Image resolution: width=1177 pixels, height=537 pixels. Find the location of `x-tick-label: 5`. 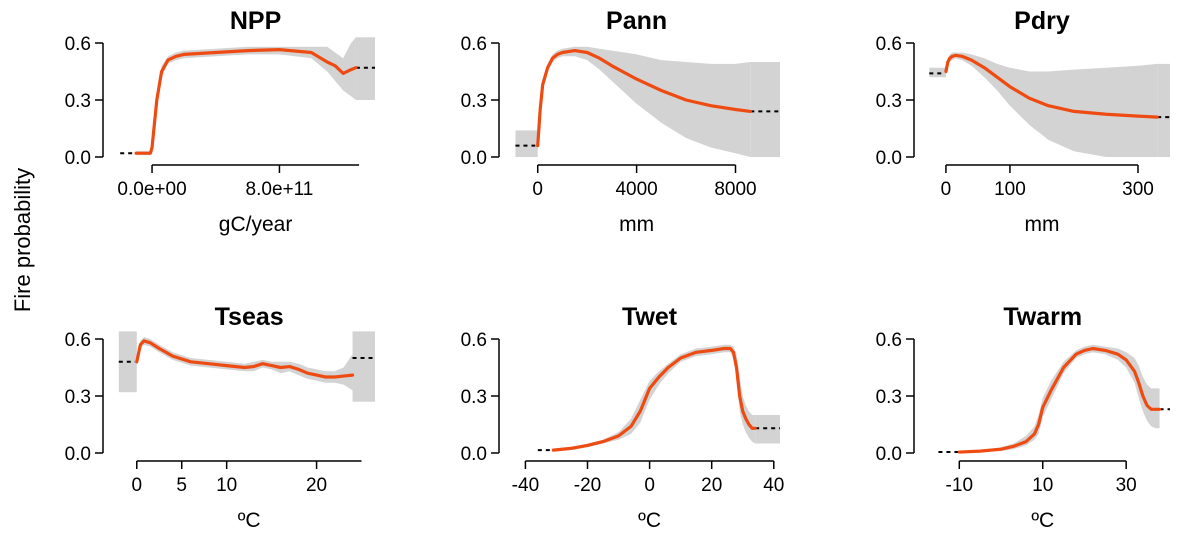

x-tick-label: 5 is located at coordinates (181, 485).